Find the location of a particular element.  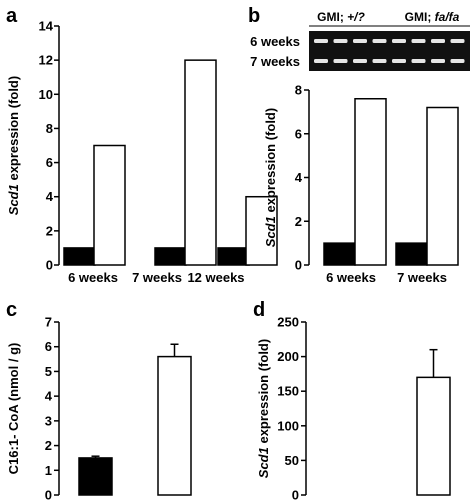

bar-b-s0-c1 is located at coordinates (411, 254).